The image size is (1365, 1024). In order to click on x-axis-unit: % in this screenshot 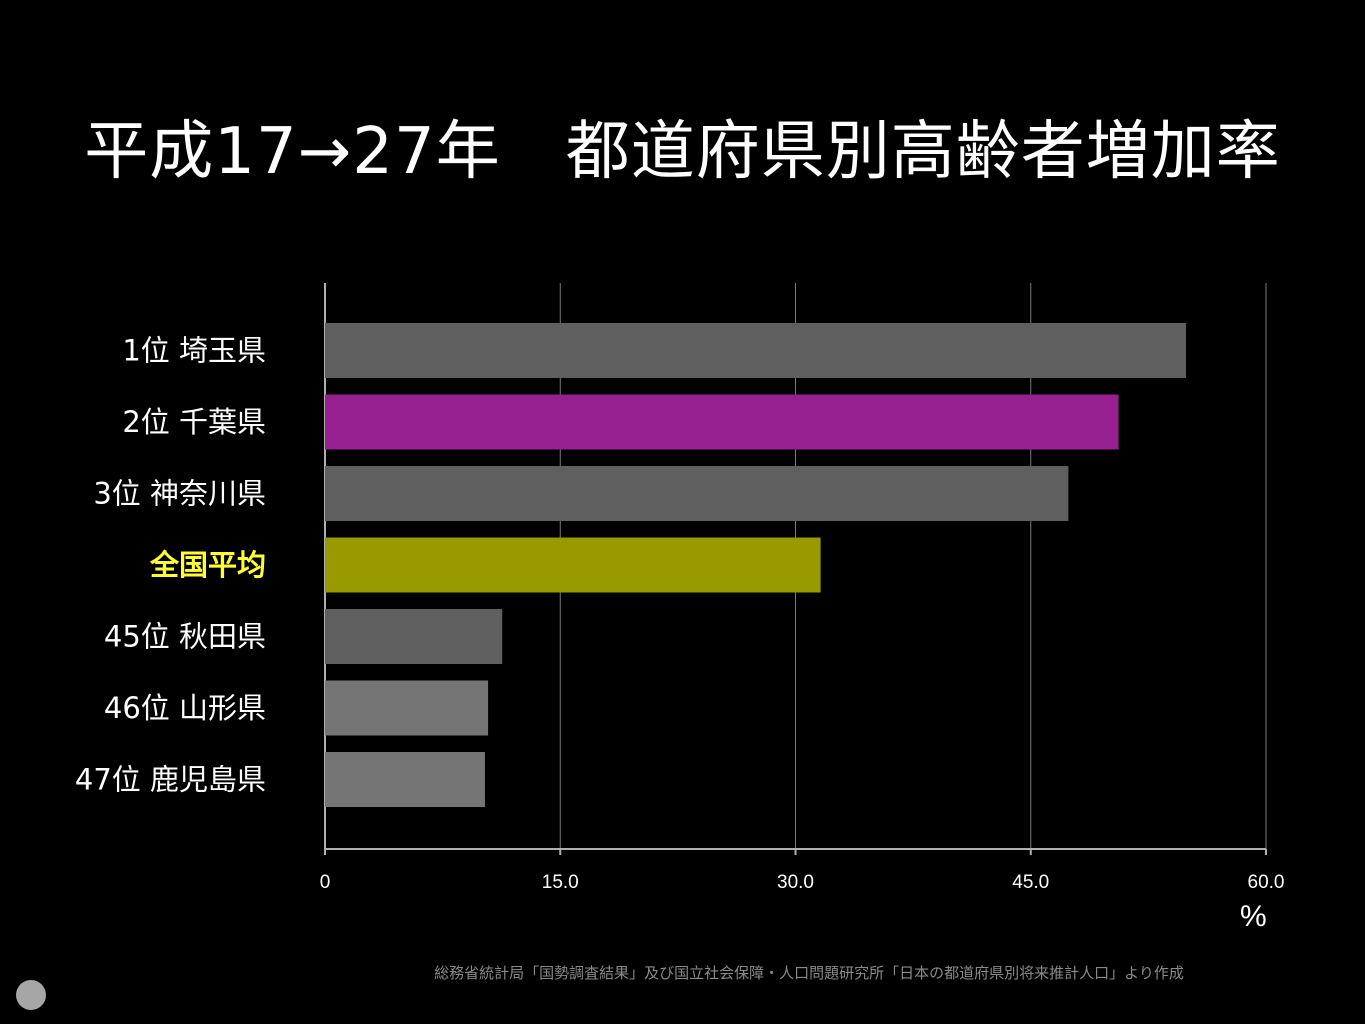, I will do `click(1253, 916)`.